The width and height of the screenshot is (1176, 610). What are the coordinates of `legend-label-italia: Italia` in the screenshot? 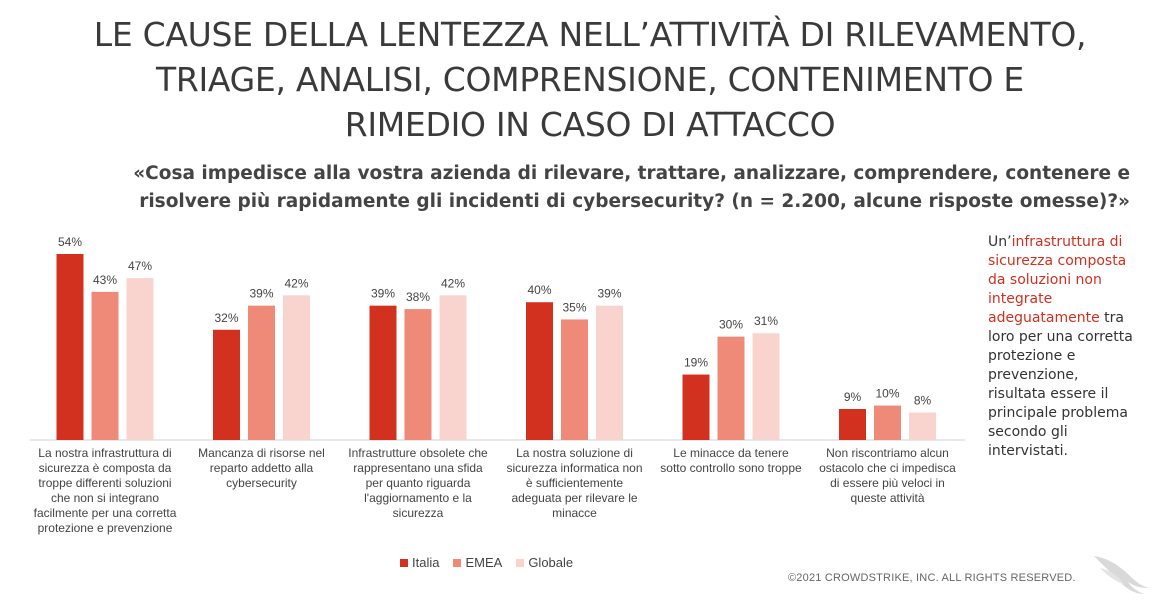 It's located at (426, 562).